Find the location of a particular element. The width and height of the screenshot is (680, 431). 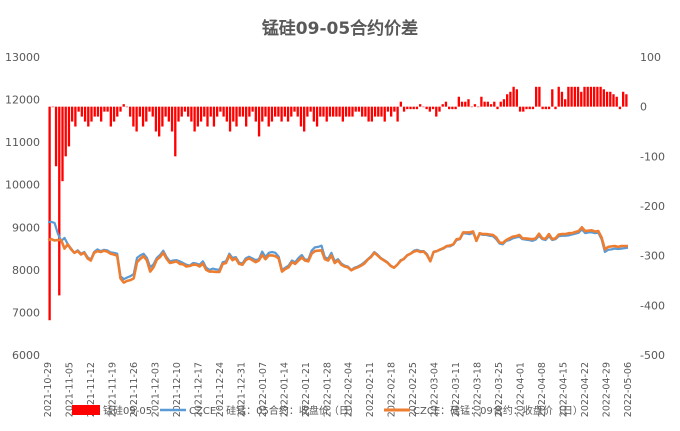

x-tick-label: 2022-03-04 is located at coordinates (435, 389).